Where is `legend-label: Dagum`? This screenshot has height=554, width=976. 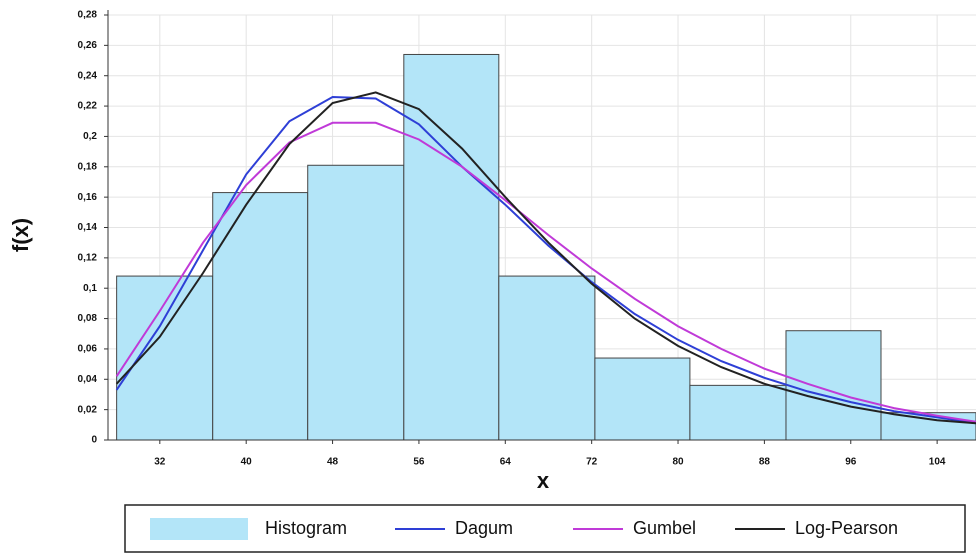 legend-label: Dagum is located at coordinates (484, 528).